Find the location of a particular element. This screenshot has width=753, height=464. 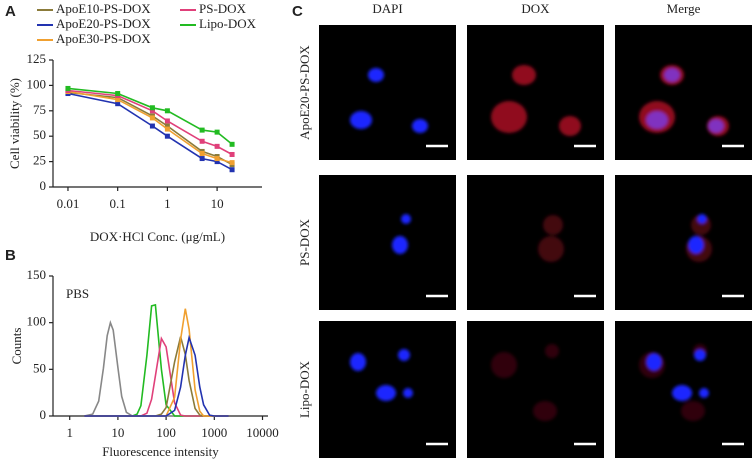

legend-label: Lipo-DOX is located at coordinates (228, 23).